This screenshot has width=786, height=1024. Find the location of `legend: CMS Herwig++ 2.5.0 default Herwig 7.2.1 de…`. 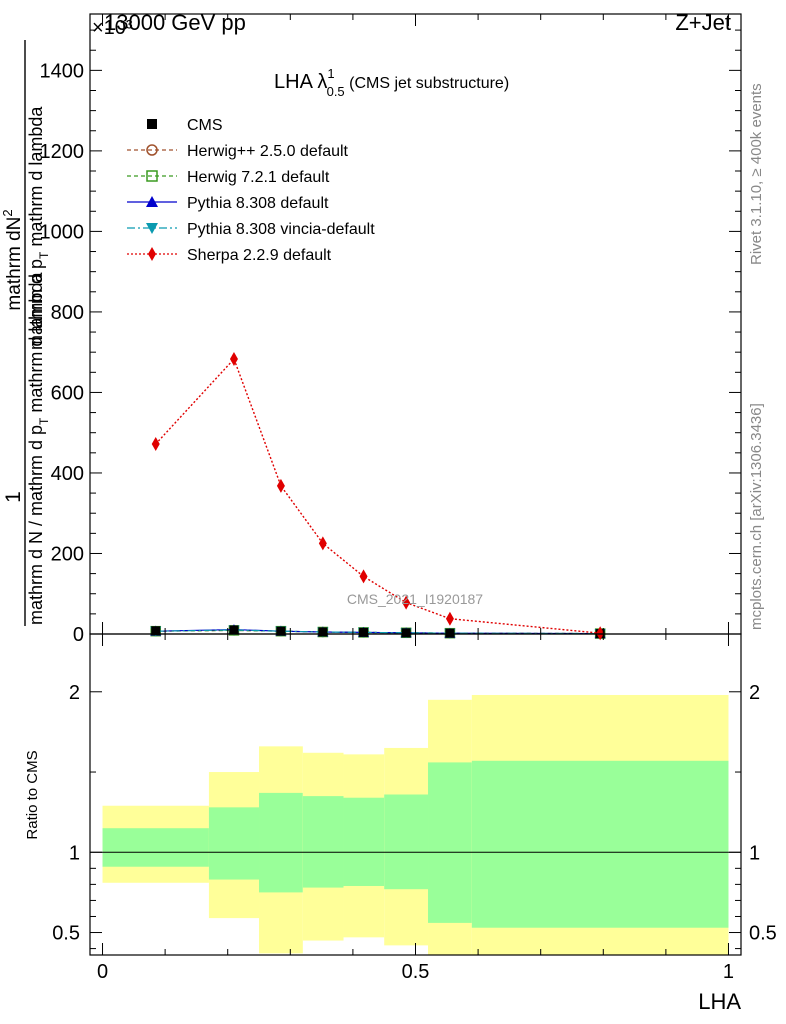

legend: CMS Herwig++ 2.5.0 default Herwig 7.2.1 de… is located at coordinates (251, 190).